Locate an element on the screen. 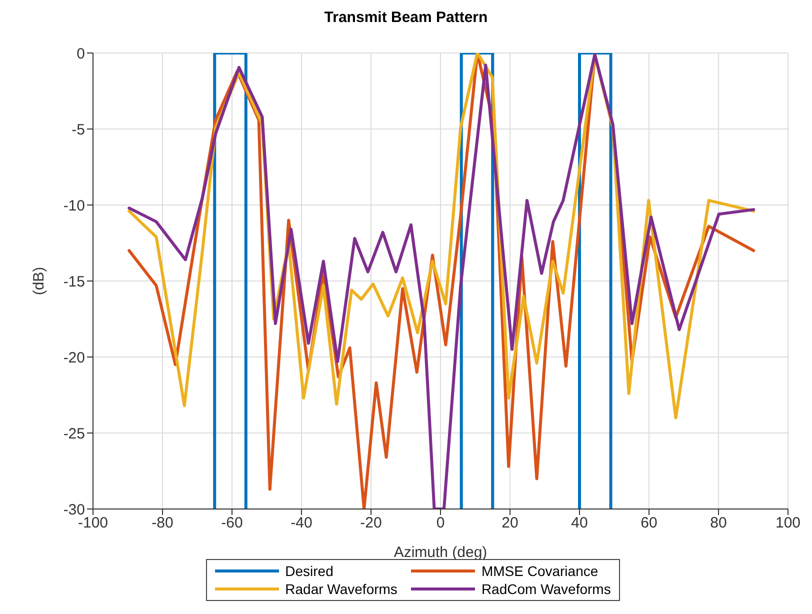 Image resolution: width=812 pixels, height=614 pixels. legend-label: Radar Waveforms is located at coordinates (341, 589).